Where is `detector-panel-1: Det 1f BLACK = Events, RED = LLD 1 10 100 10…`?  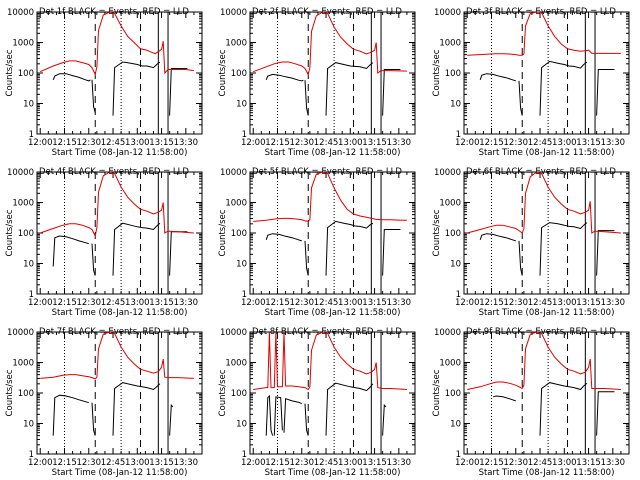
detector-panel-1: Det 1f BLACK = Events, RED = LLD 1 10 100 10… is located at coordinates (104, 82).